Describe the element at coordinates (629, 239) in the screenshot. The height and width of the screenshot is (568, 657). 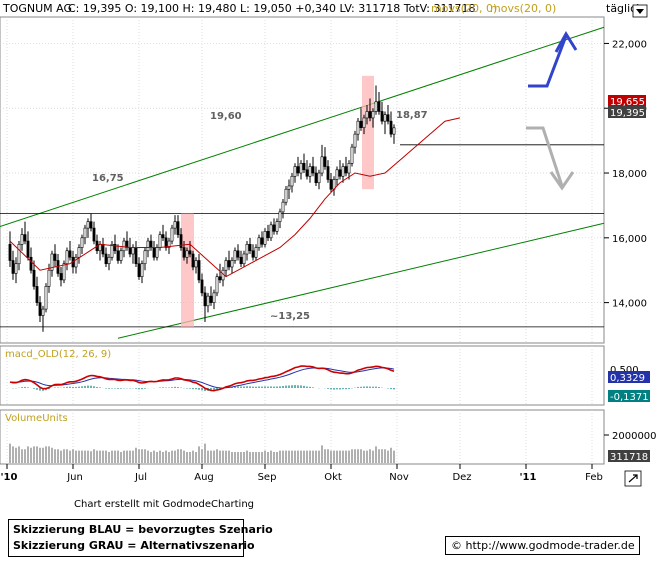
I see `price-tick-label: 16,000` at that location.